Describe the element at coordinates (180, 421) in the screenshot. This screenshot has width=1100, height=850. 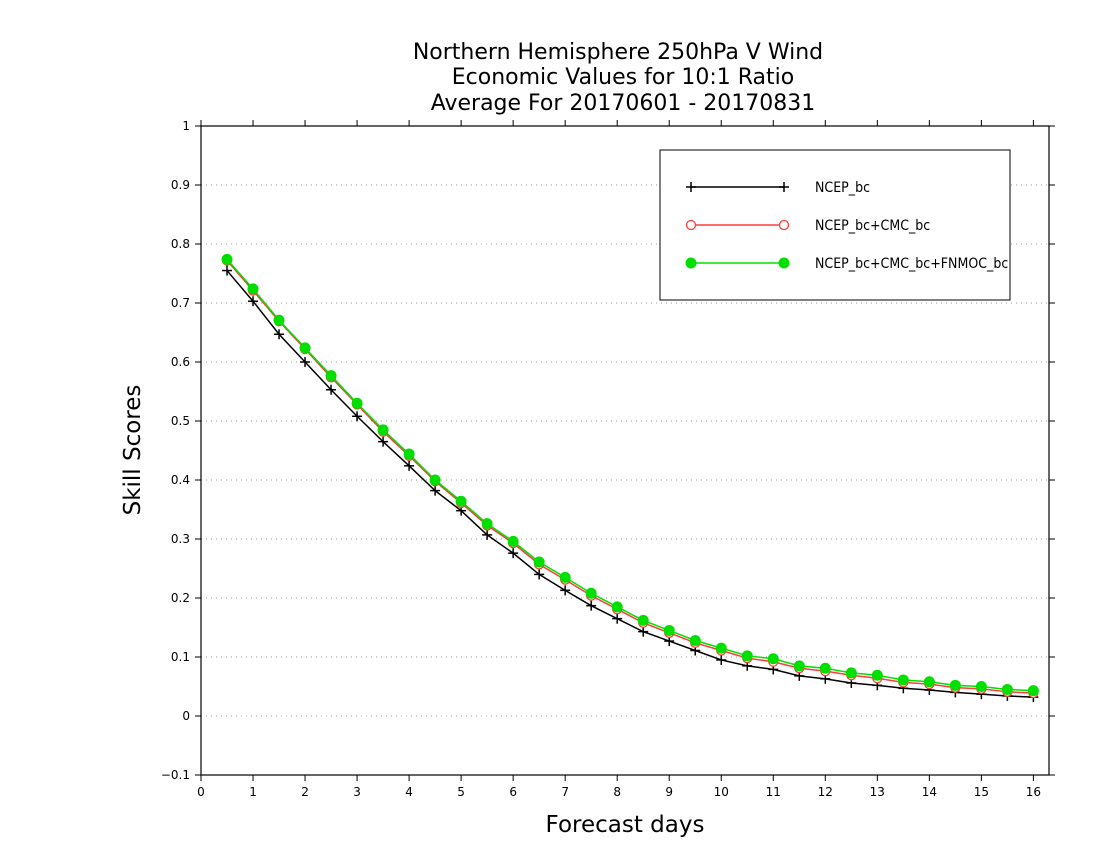
I see `y-tick-label: 0.5` at that location.